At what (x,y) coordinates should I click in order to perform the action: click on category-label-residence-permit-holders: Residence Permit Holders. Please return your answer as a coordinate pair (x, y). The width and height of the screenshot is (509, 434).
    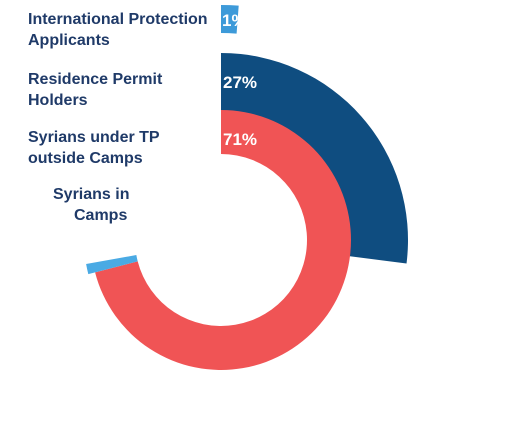
    Looking at the image, I should click on (95, 90).